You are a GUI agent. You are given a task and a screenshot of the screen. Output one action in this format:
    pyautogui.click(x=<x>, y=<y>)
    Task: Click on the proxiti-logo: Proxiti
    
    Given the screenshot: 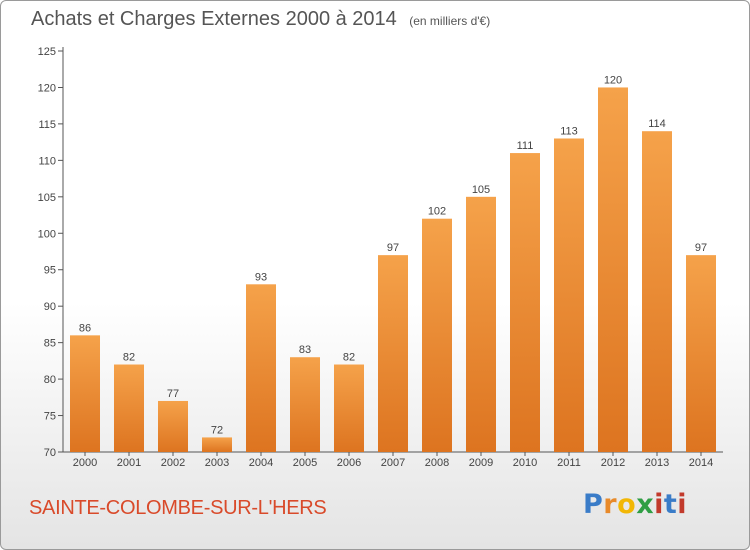 What is the action you would take?
    pyautogui.click(x=635, y=504)
    